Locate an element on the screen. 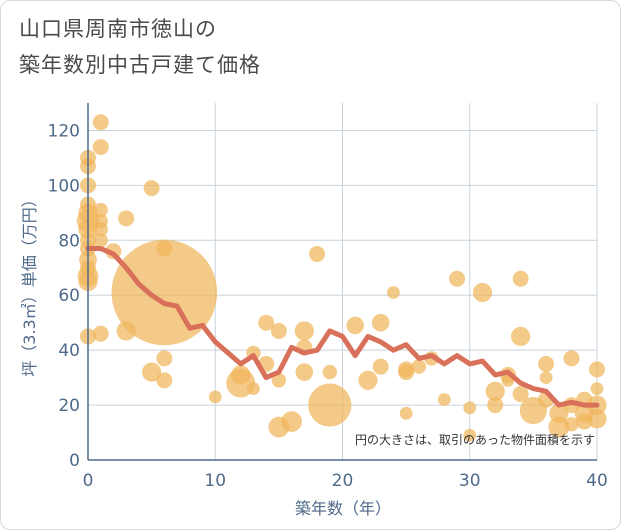  y-tick-label: 120 is located at coordinates (64, 131).